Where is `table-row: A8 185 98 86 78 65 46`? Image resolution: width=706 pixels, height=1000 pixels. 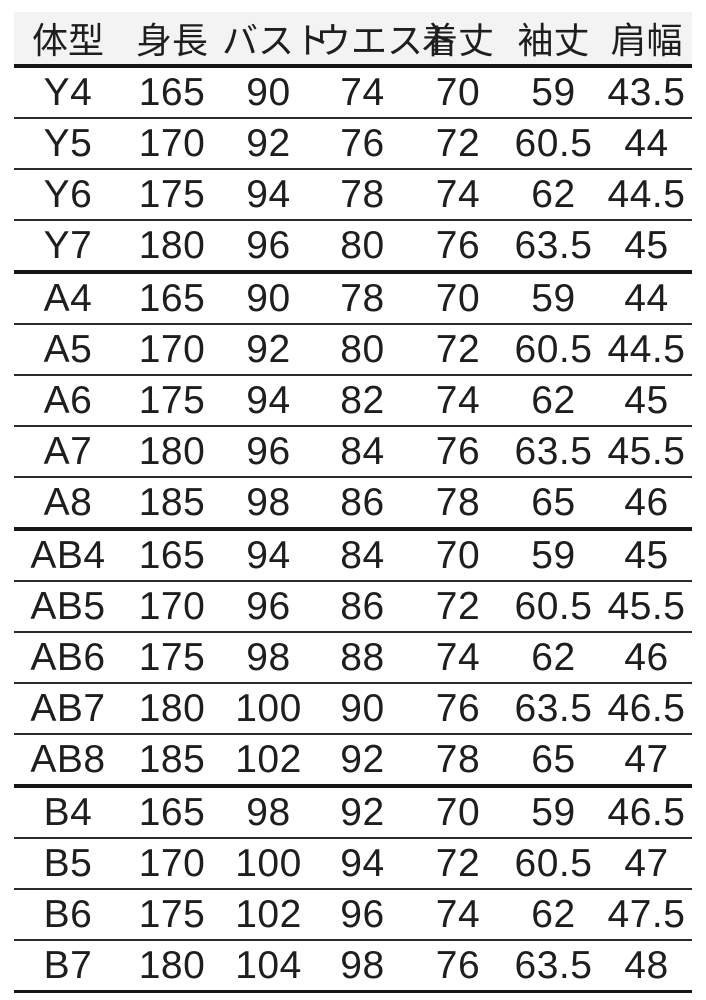 table-row: A8 185 98 86 78 65 46 is located at coordinates (353, 504).